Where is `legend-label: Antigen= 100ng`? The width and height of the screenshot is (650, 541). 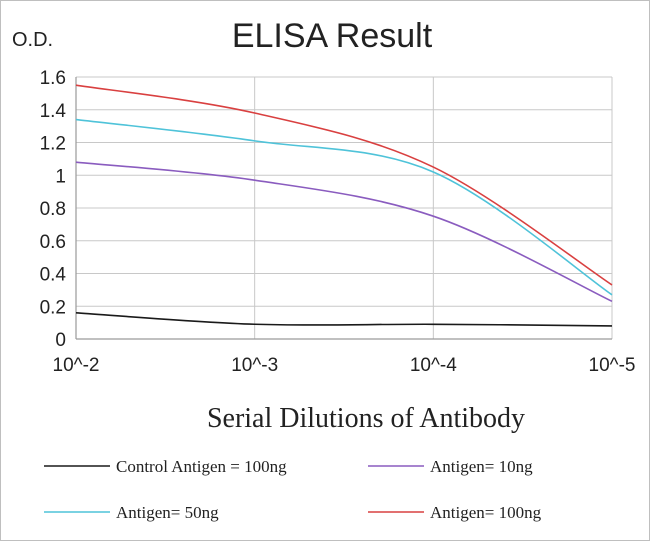 legend-label: Antigen= 100ng is located at coordinates (486, 512).